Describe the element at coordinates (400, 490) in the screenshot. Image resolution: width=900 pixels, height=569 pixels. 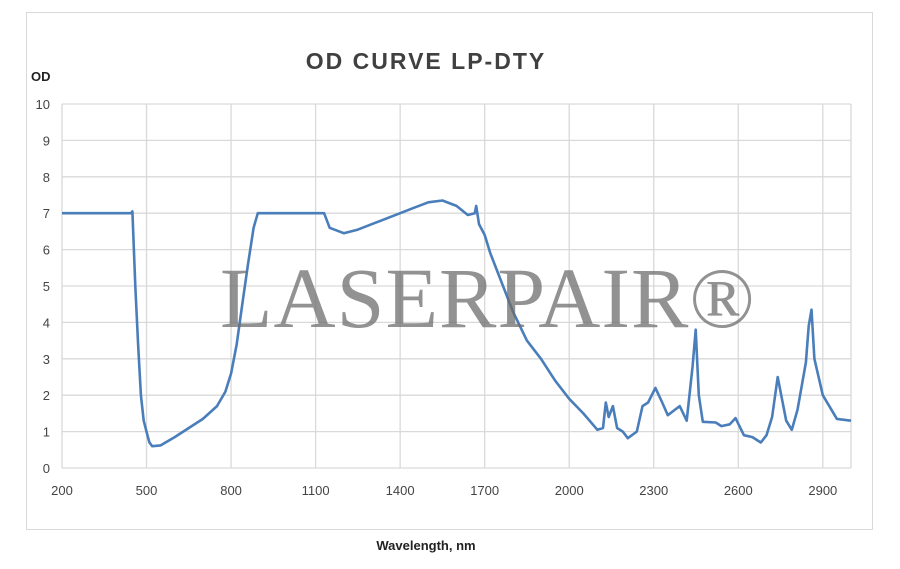
I see `x-tick-label: 1400` at that location.